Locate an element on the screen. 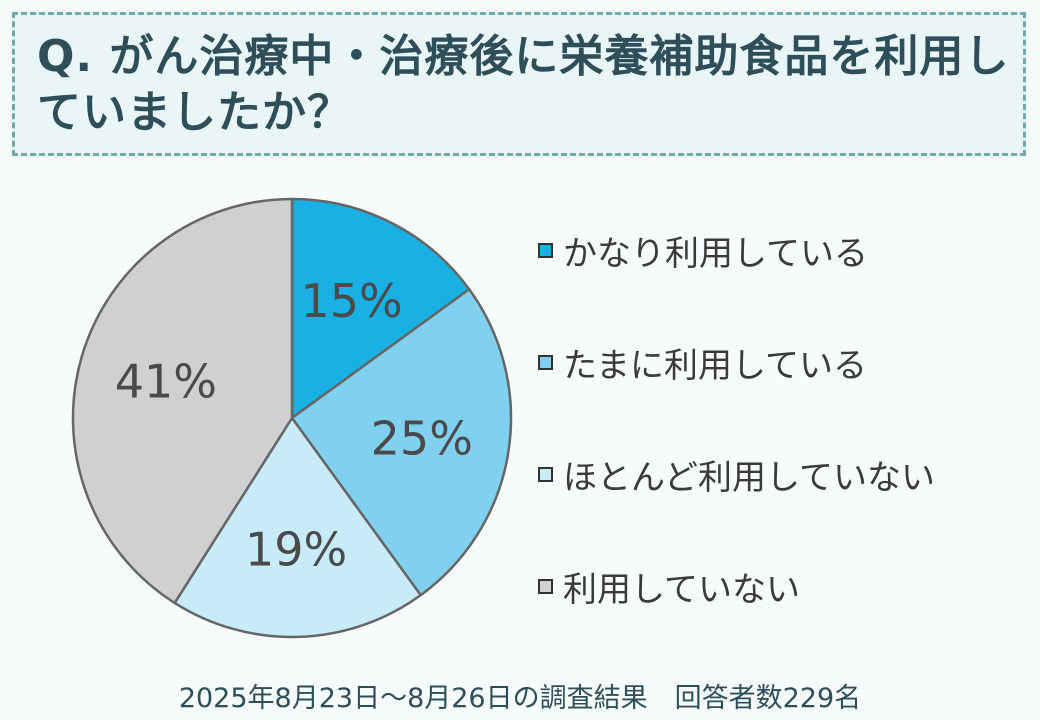 The height and width of the screenshot is (720, 1040). legend-item-3: 利用していない is located at coordinates (669, 586).